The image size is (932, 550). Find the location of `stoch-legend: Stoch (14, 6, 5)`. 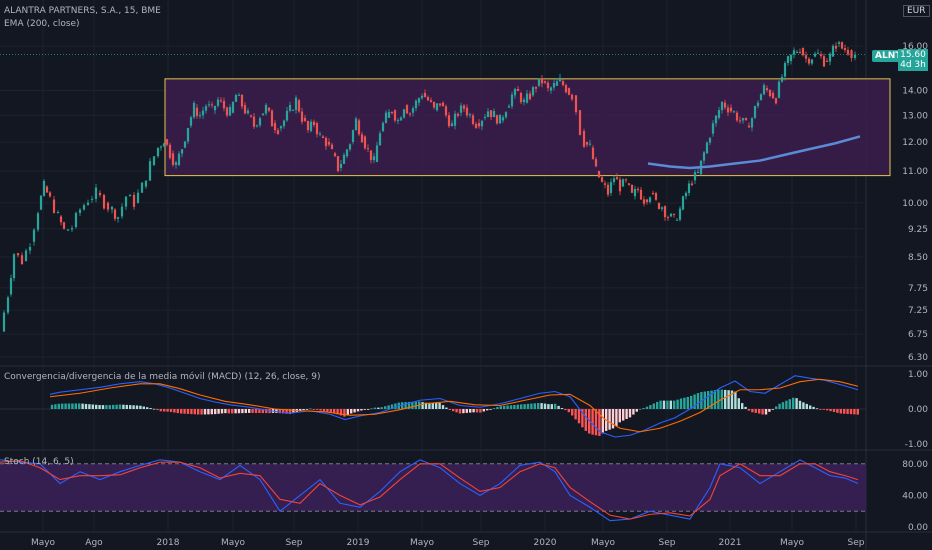

stoch-legend: Stoch (14, 6, 5) is located at coordinates (39, 462).